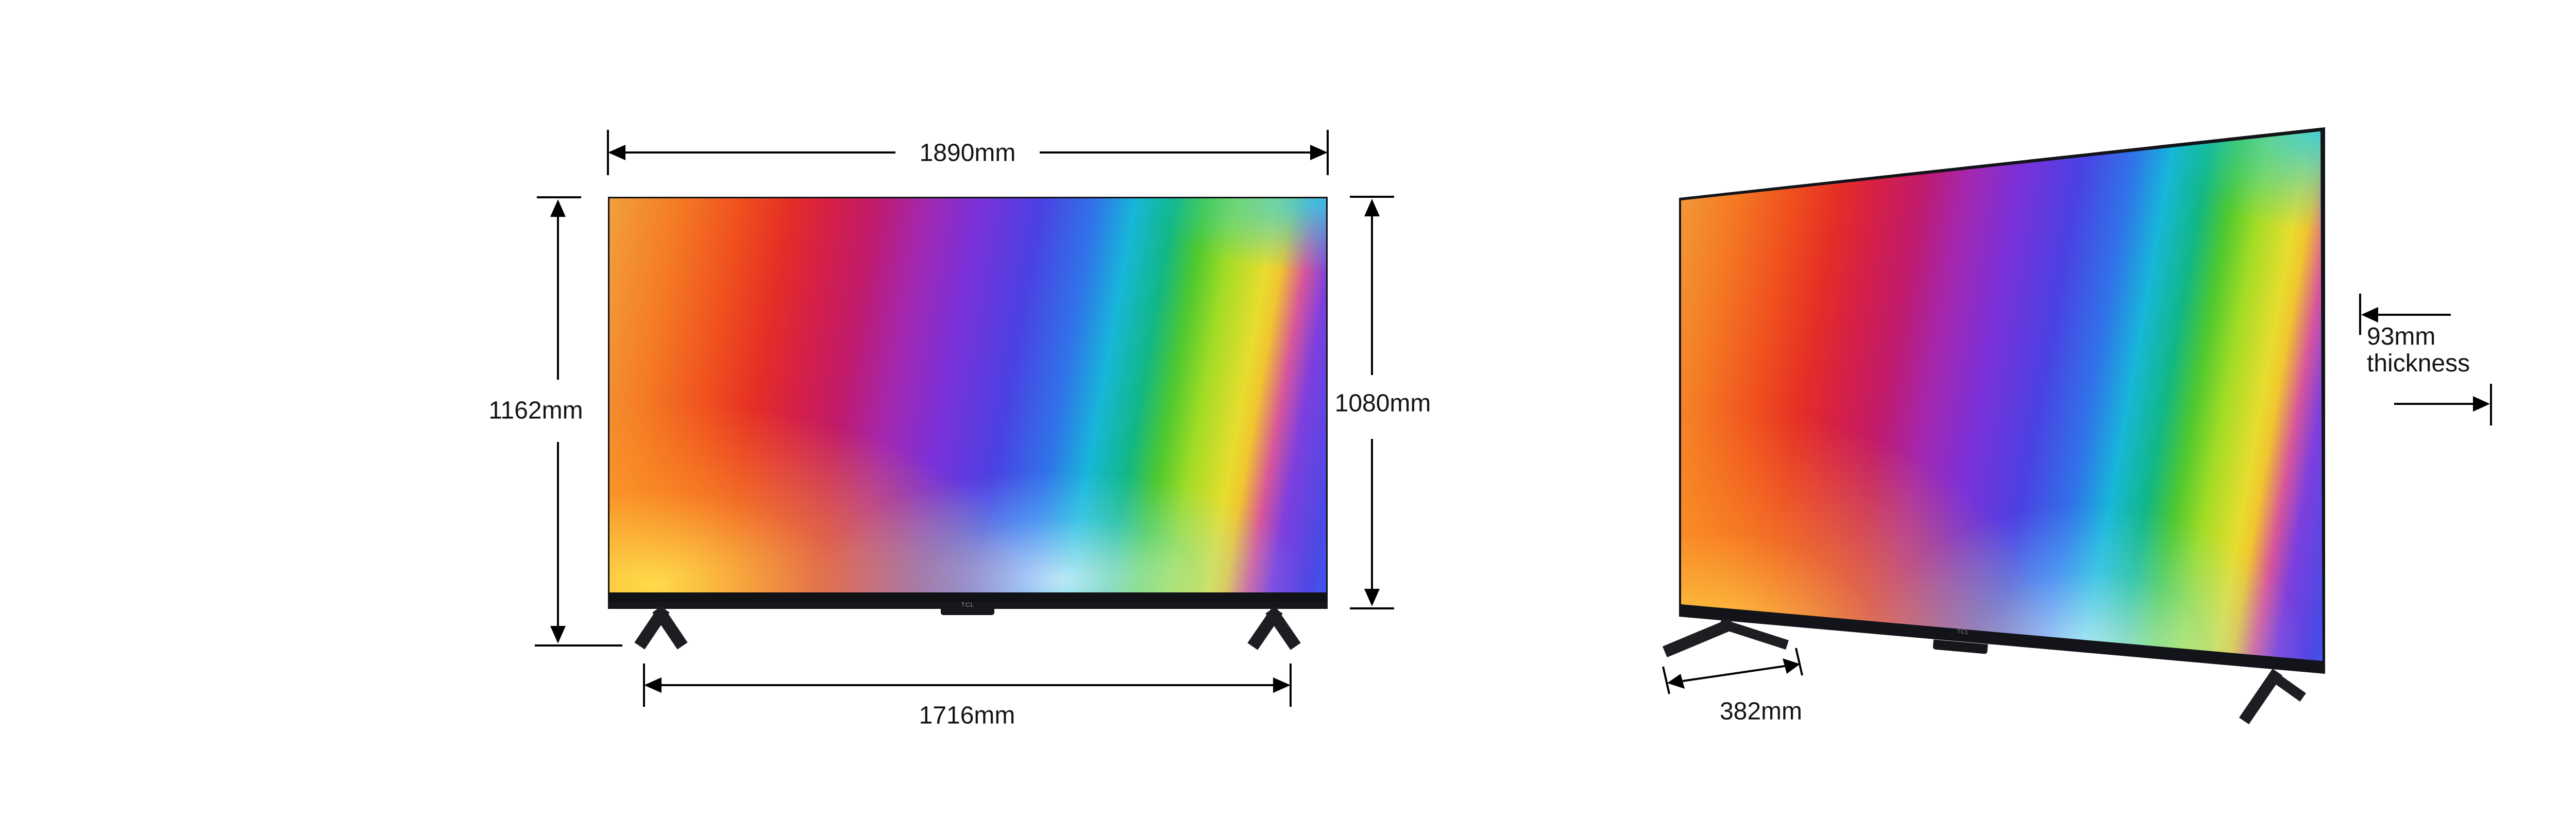 The height and width of the screenshot is (833, 2576). I want to click on tv-front-view: TCL, so click(968, 406).